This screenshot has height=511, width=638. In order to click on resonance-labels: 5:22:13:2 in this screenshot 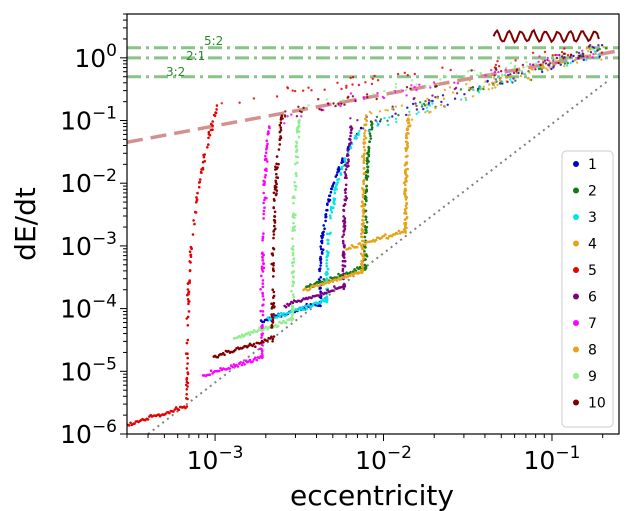, I will do `click(194, 56)`.